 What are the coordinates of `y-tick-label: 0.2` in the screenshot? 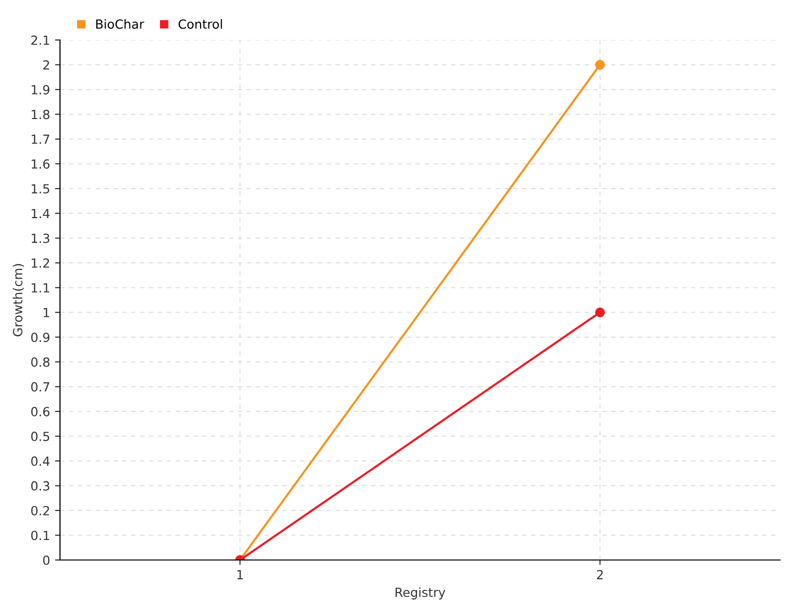 It's located at (40, 511).